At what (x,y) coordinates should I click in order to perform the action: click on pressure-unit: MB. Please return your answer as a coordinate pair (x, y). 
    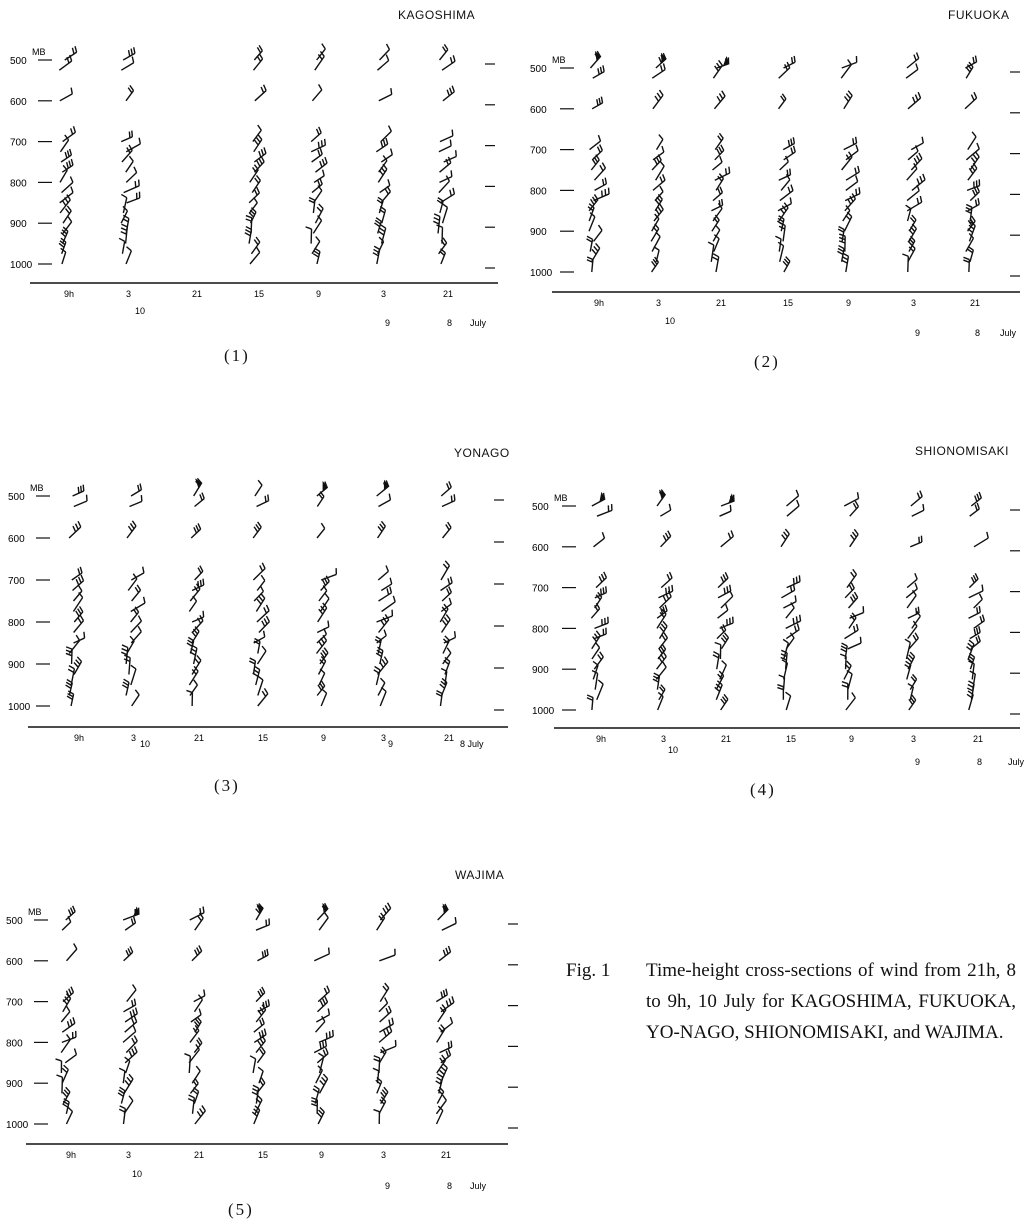
    Looking at the image, I should click on (39, 52).